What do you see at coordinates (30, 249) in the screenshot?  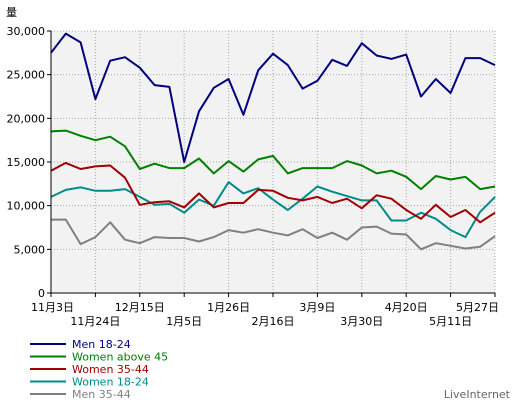 I see `y-tick-label: 5,000` at bounding box center [30, 249].